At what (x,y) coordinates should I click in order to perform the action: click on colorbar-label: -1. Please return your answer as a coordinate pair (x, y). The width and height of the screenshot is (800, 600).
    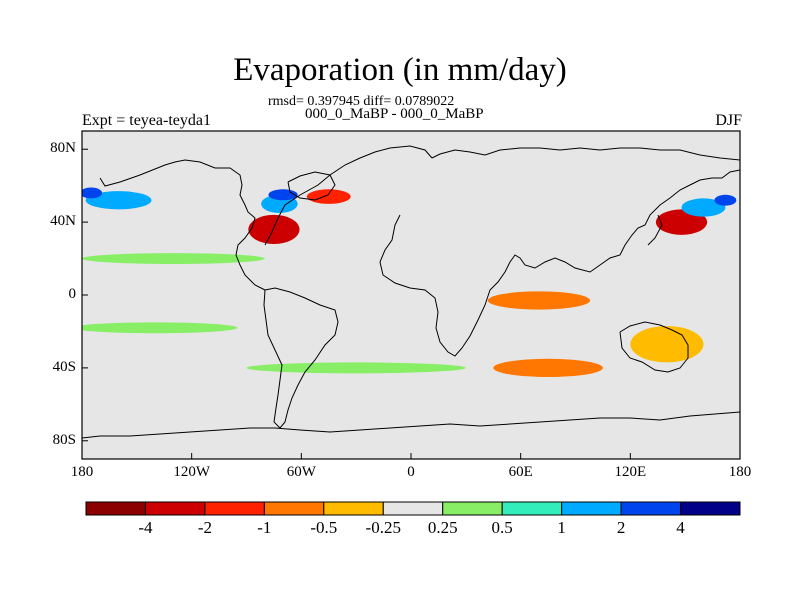
    Looking at the image, I should click on (264, 527).